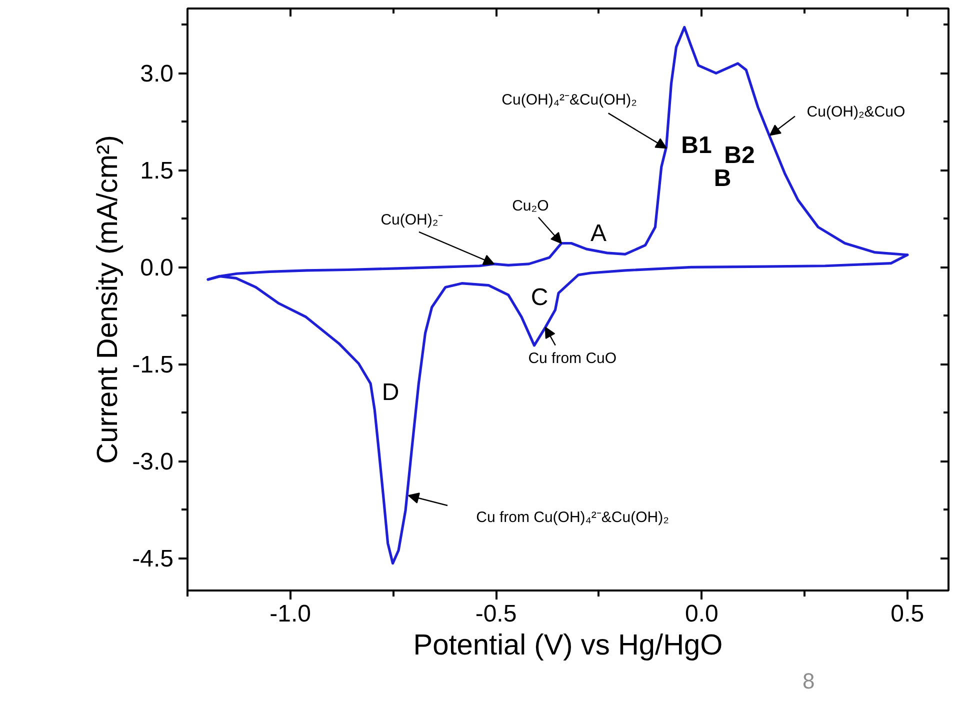  Describe the element at coordinates (572, 358) in the screenshot. I see `annotation: Cu from CuO` at that location.